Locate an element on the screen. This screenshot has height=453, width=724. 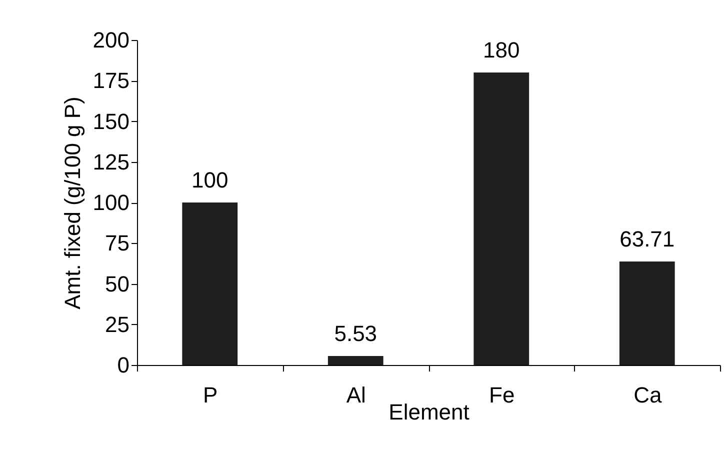
x-axis-title: Element is located at coordinates (429, 412).